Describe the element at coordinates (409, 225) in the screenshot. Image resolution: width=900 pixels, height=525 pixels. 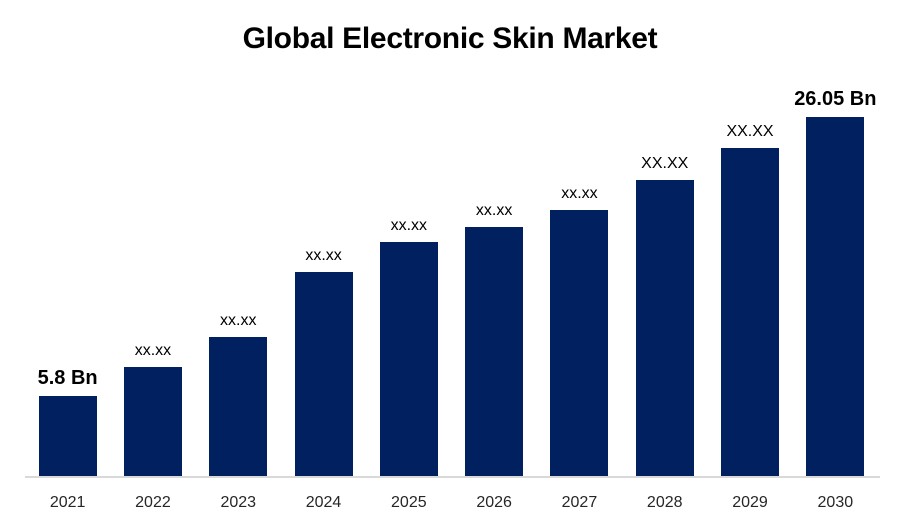
I see `bar-value-label-2025: xx.xx` at that location.